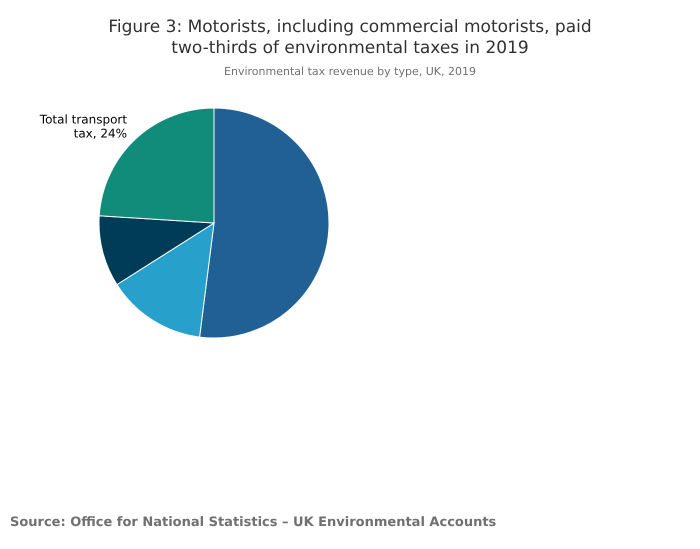 The width and height of the screenshot is (700, 549). Describe the element at coordinates (350, 71) in the screenshot. I see `chart-subtitle: Environmental tax revenue by type, UK, 2019` at that location.